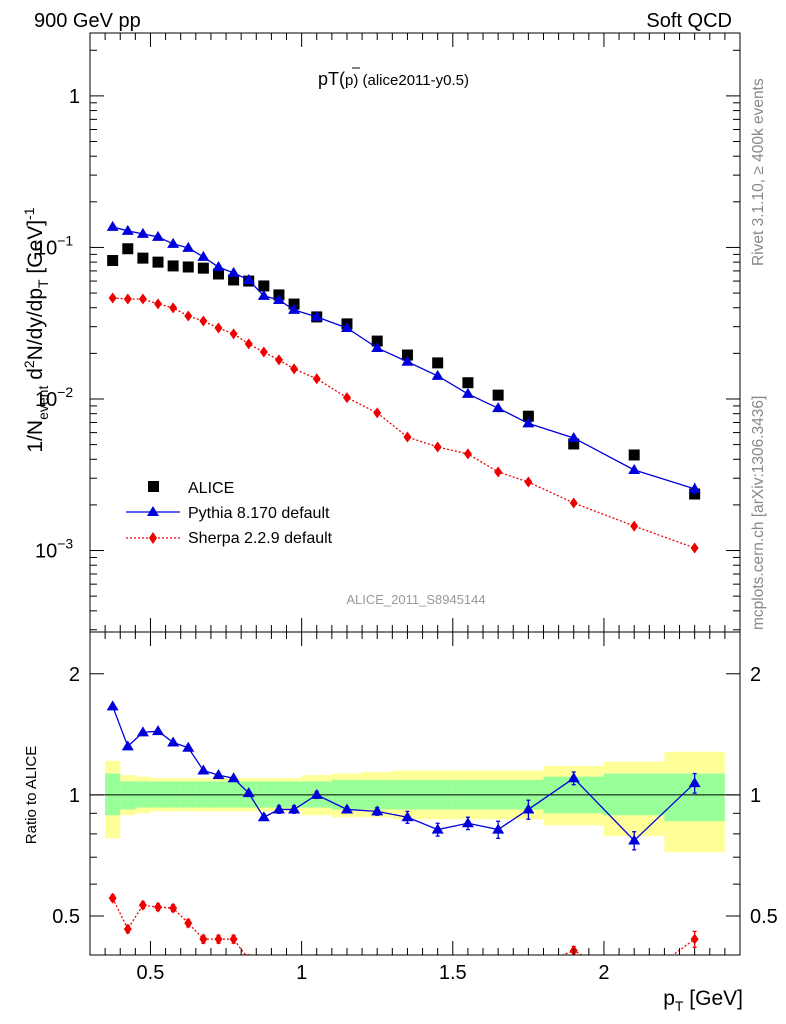 The image size is (786, 1024). Describe the element at coordinates (128, 795) in the screenshot. I see `stat-uncertainty-band` at that location.